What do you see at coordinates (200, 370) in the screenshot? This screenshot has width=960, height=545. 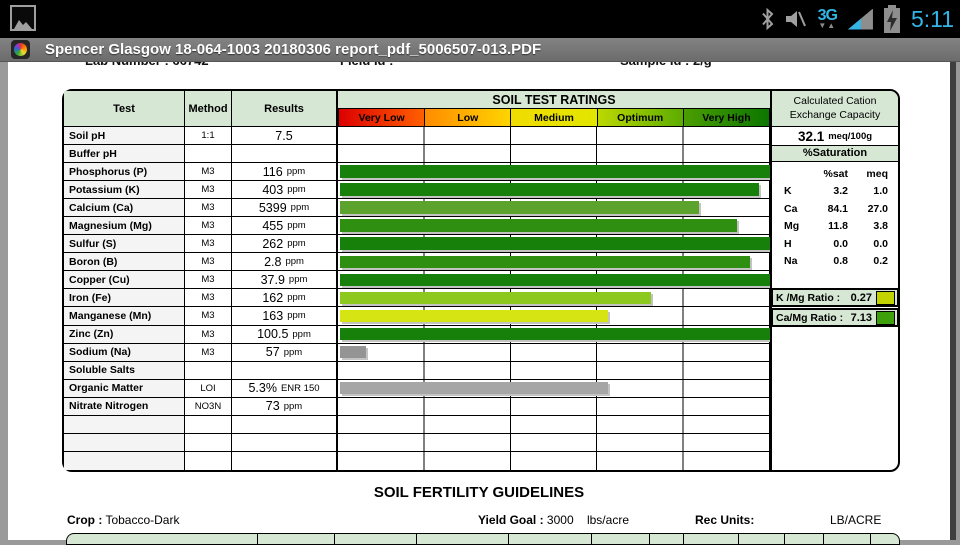 I see `table-row: Soluble Salts` at bounding box center [200, 370].